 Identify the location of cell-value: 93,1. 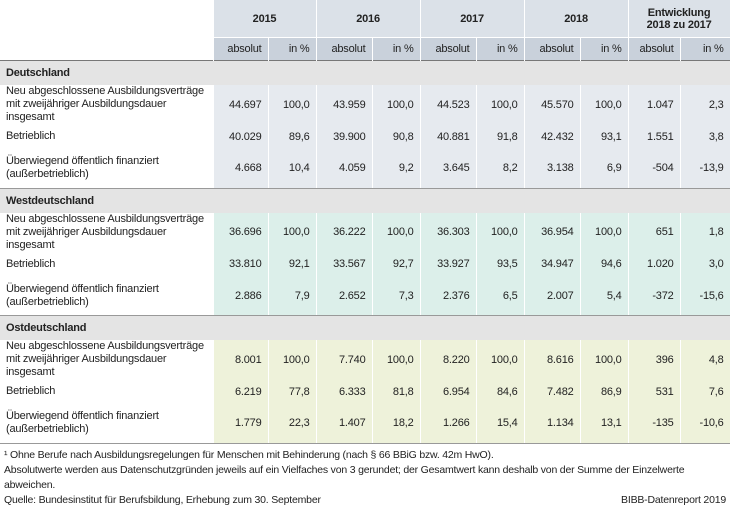
(604, 136).